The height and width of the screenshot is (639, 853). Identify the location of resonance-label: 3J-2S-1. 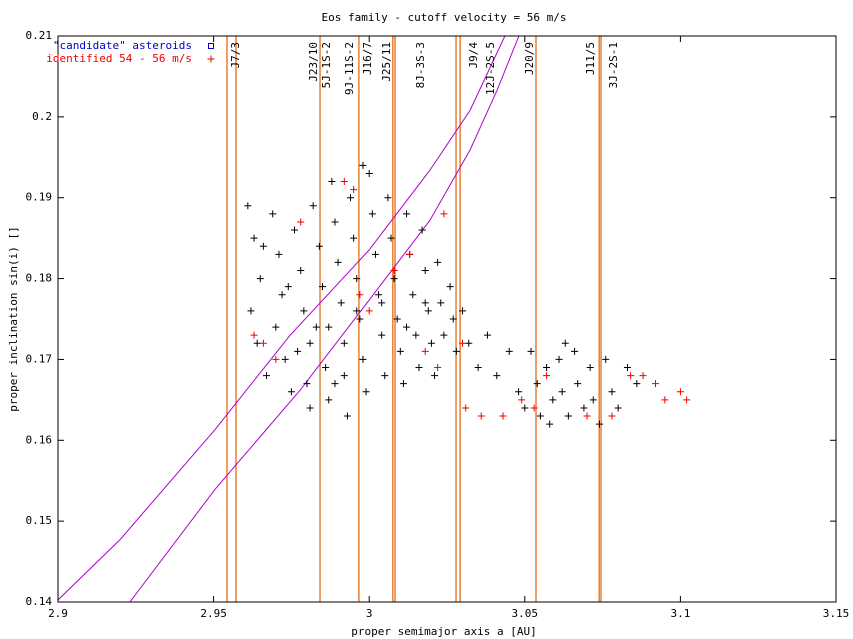
(613, 65).